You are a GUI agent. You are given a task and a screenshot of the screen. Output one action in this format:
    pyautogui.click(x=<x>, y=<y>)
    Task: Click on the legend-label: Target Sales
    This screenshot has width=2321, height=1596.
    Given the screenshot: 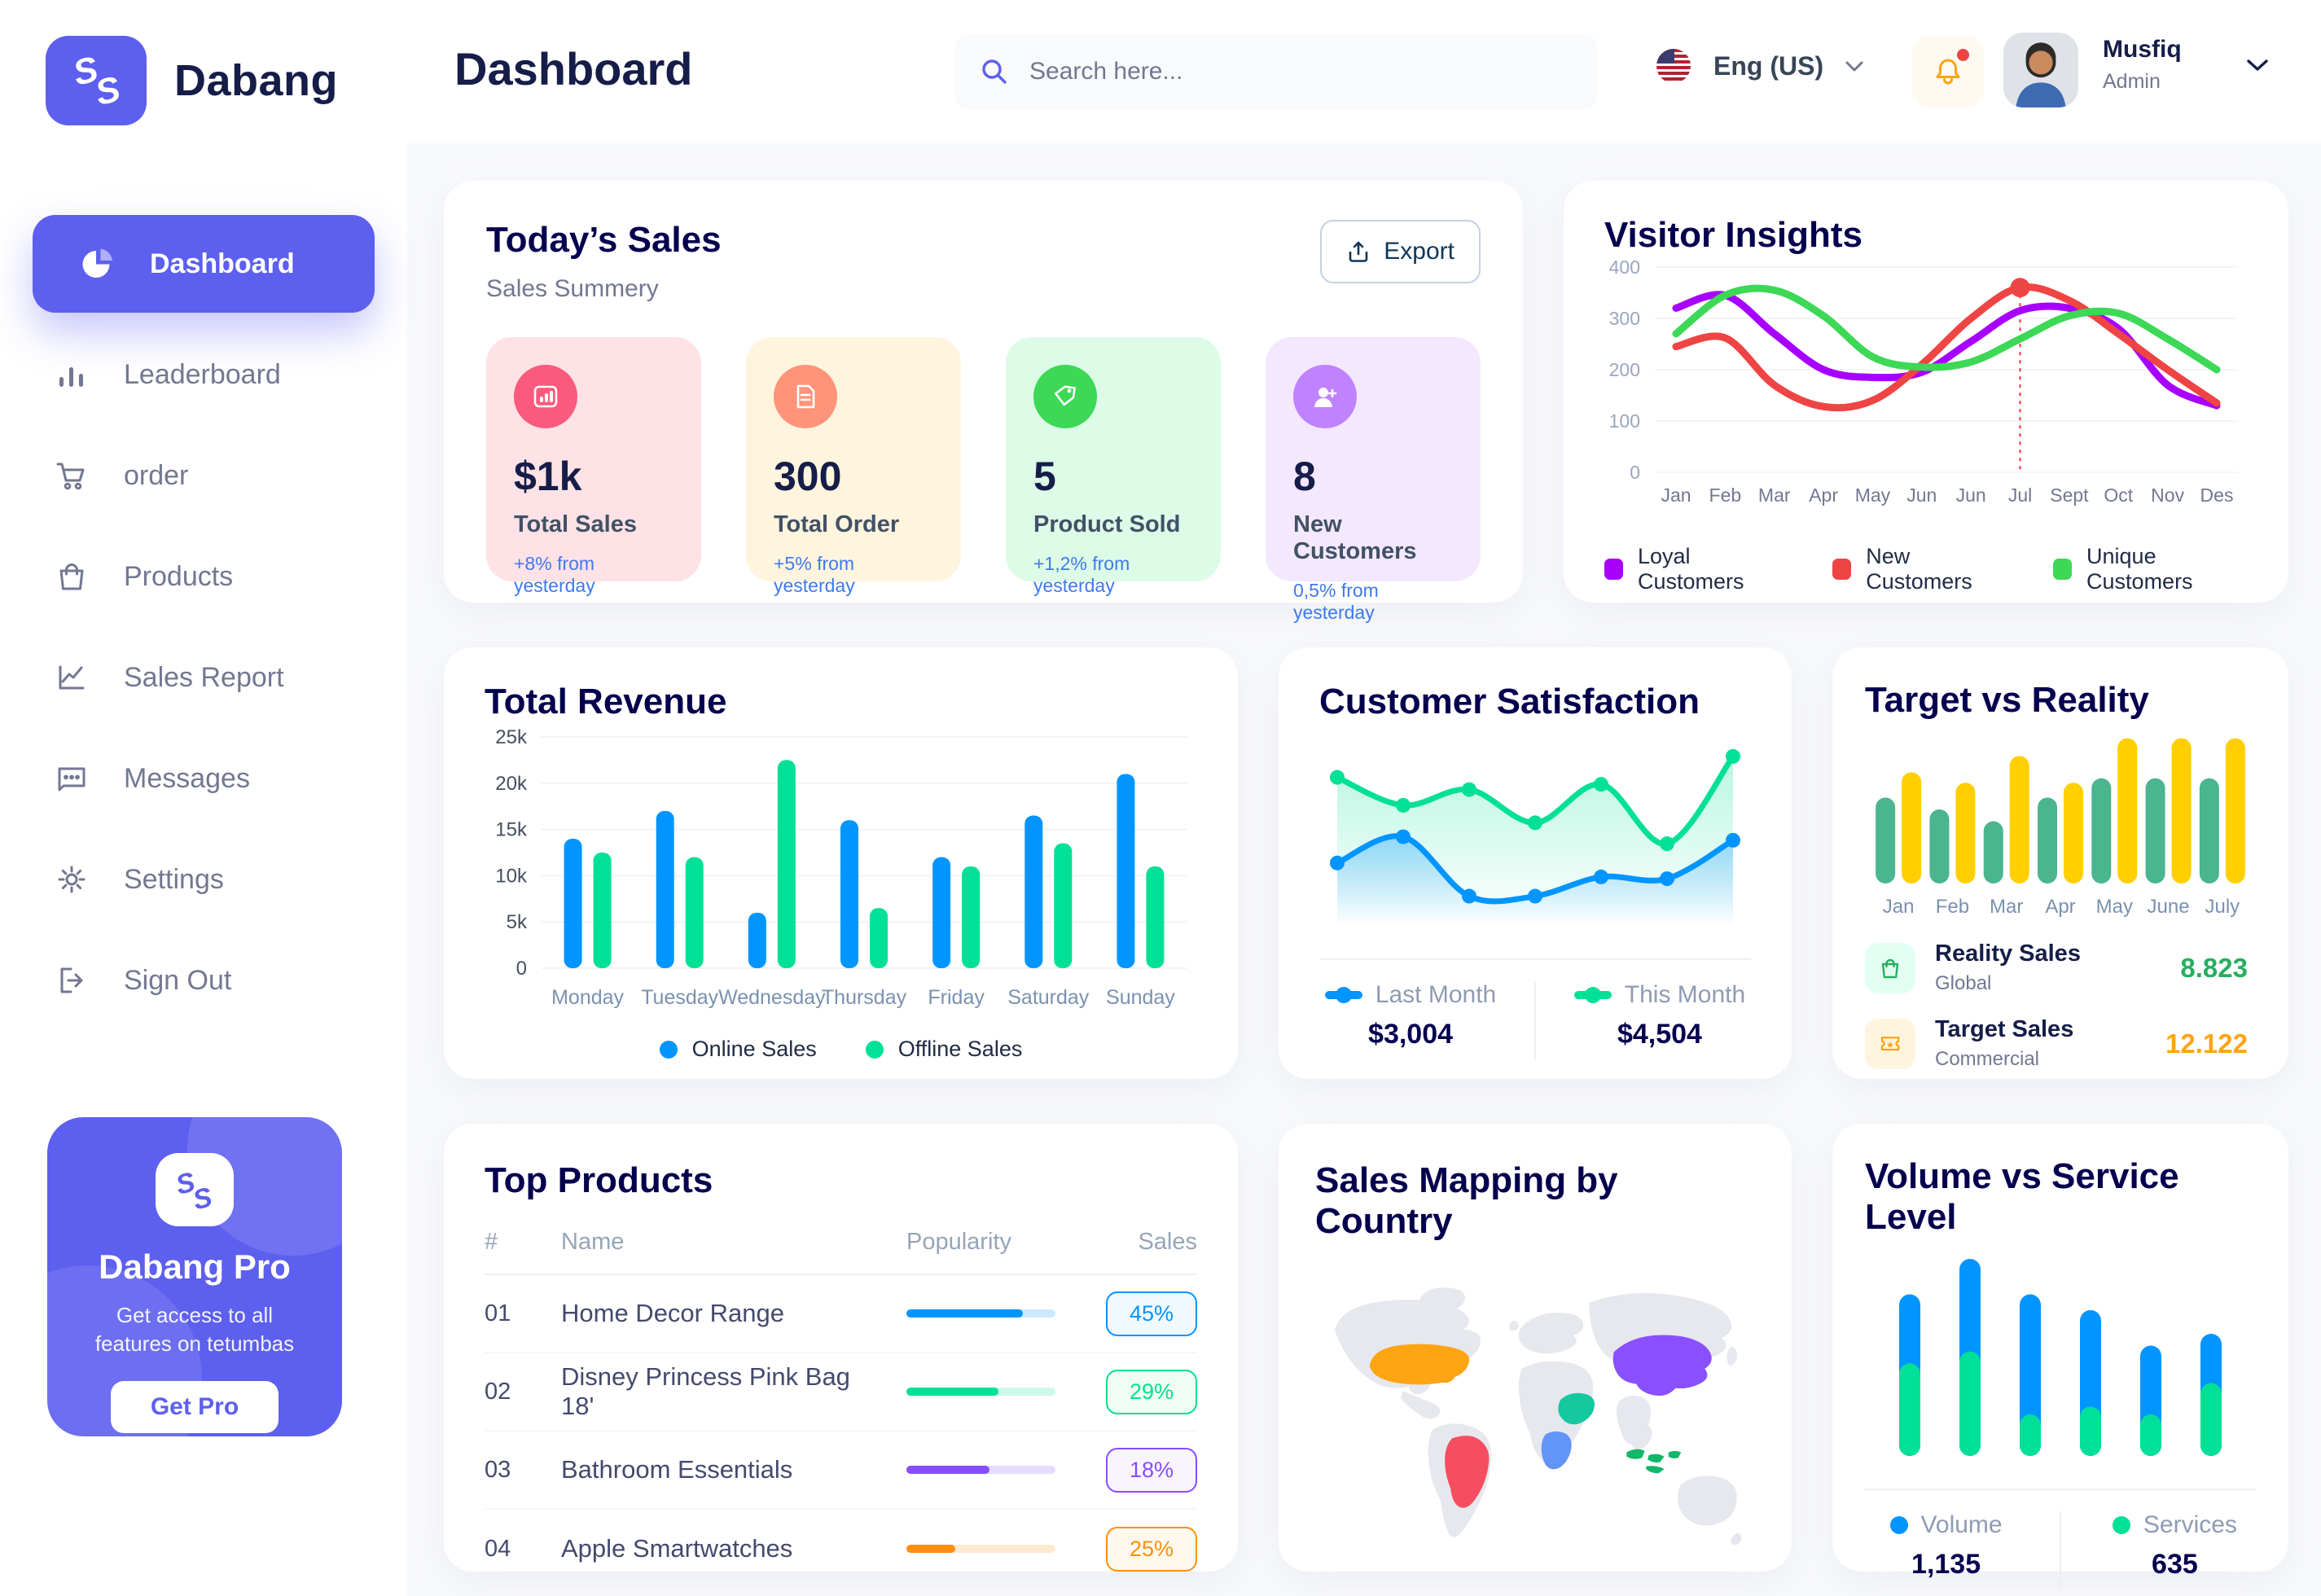 What is the action you would take?
    pyautogui.click(x=2004, y=1029)
    